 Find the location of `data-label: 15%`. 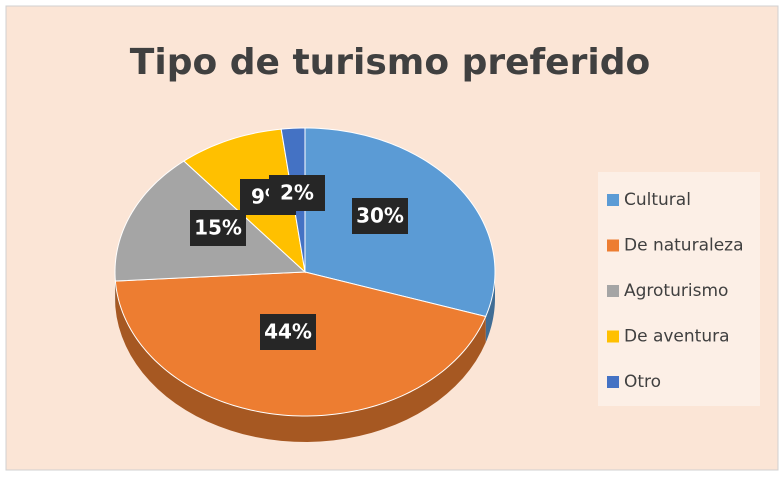

data-label: 15% is located at coordinates (218, 228).